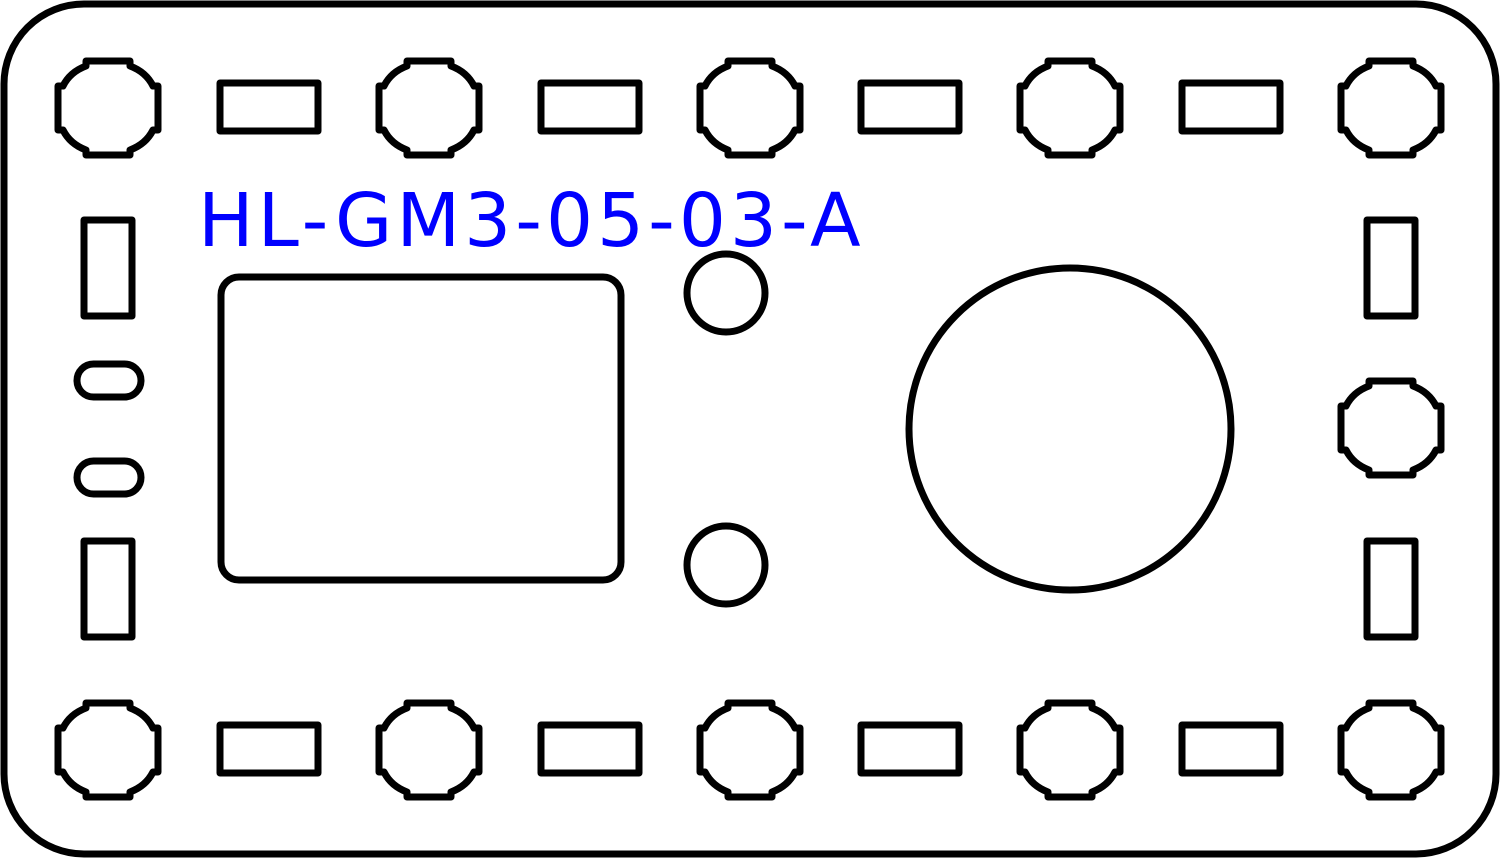 The width and height of the screenshot is (1500, 858). I want to click on mounting-hole-right-middle, so click(1391, 428).